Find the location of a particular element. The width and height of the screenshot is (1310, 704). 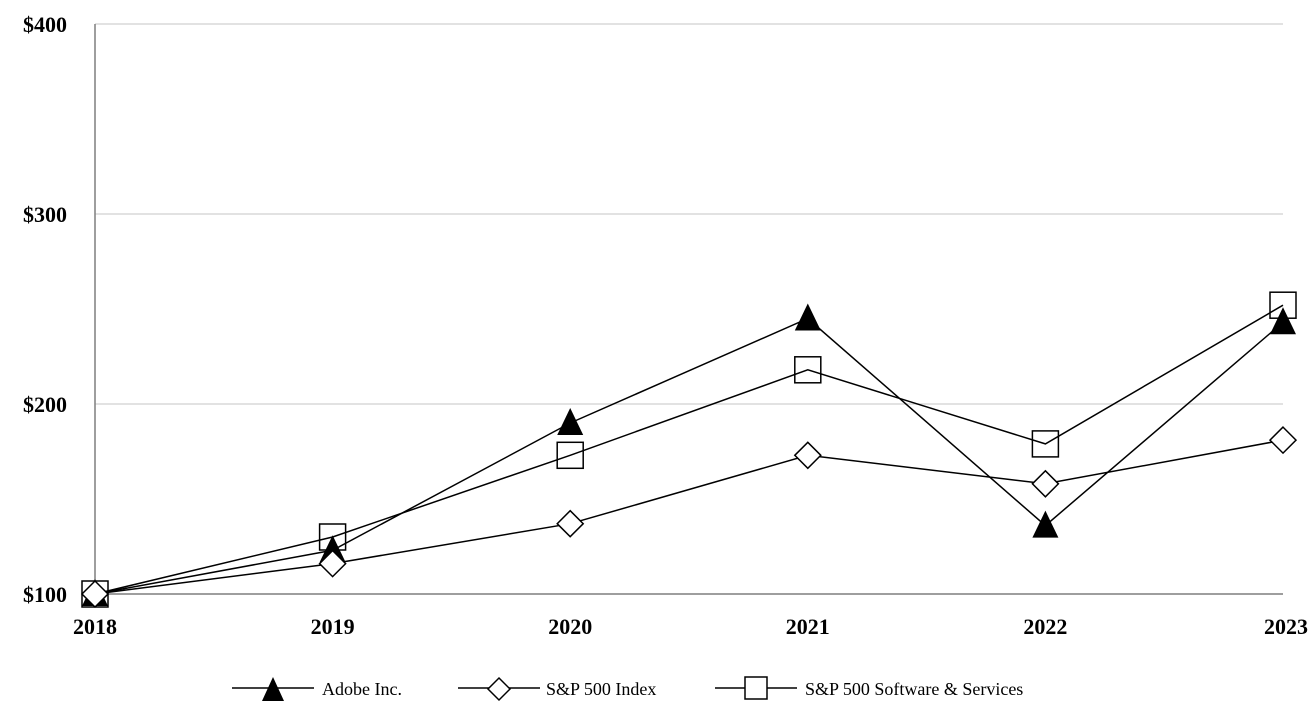

y-axis-tick-labels: $100 $200 $300 $400 is located at coordinates (45, 309).